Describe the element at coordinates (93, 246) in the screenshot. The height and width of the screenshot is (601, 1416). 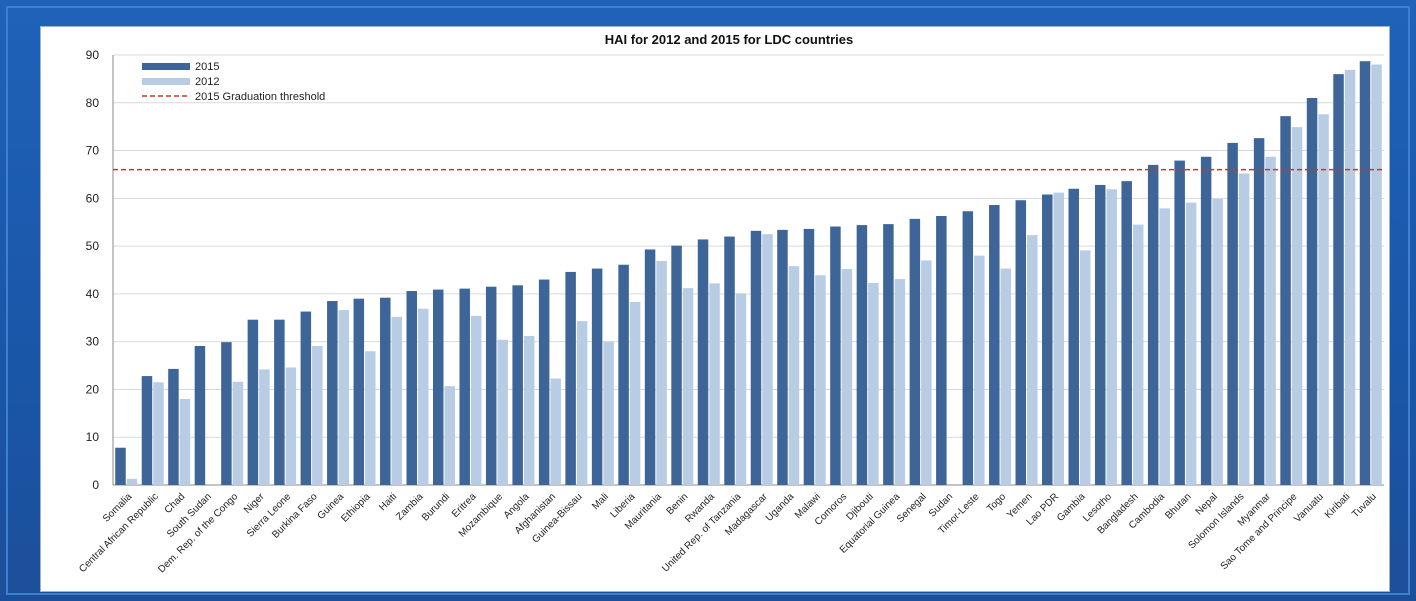
I see `y-tick-label: 50` at that location.